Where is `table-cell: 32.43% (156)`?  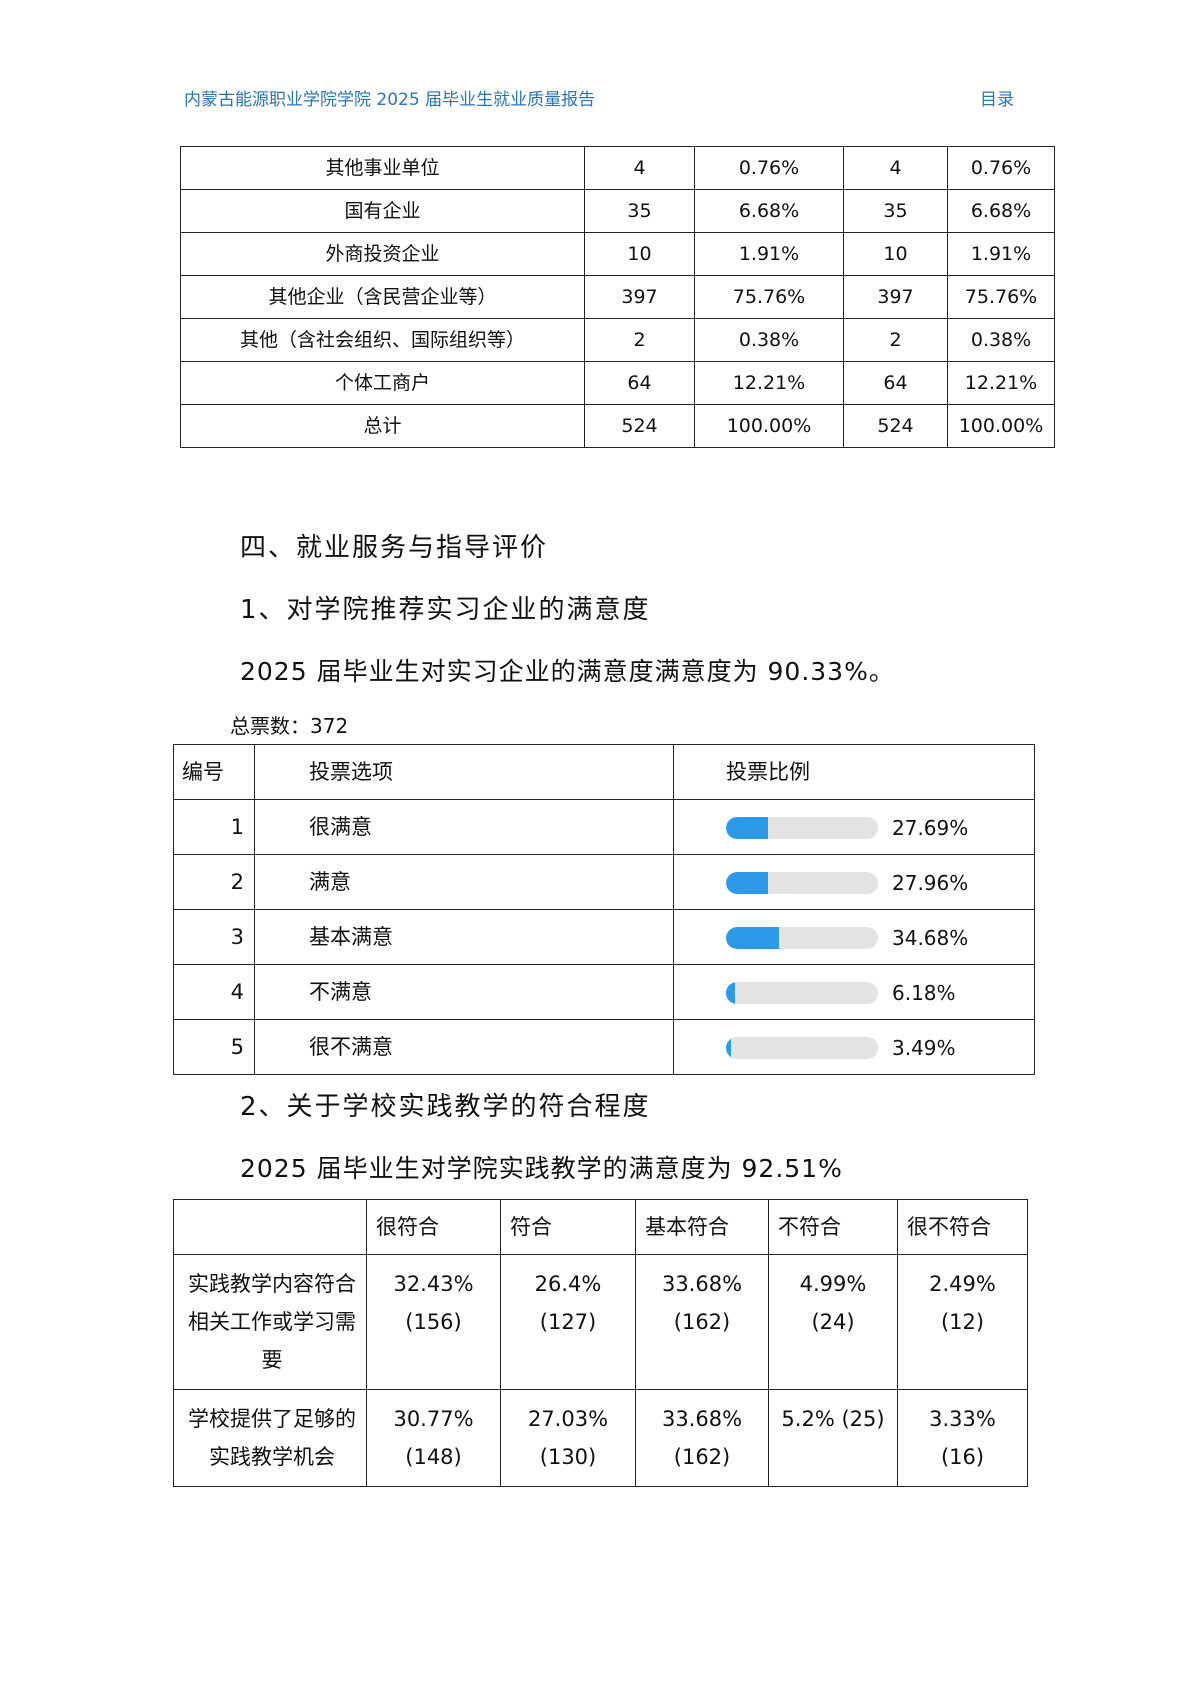 table-cell: 32.43% (156) is located at coordinates (433, 1322).